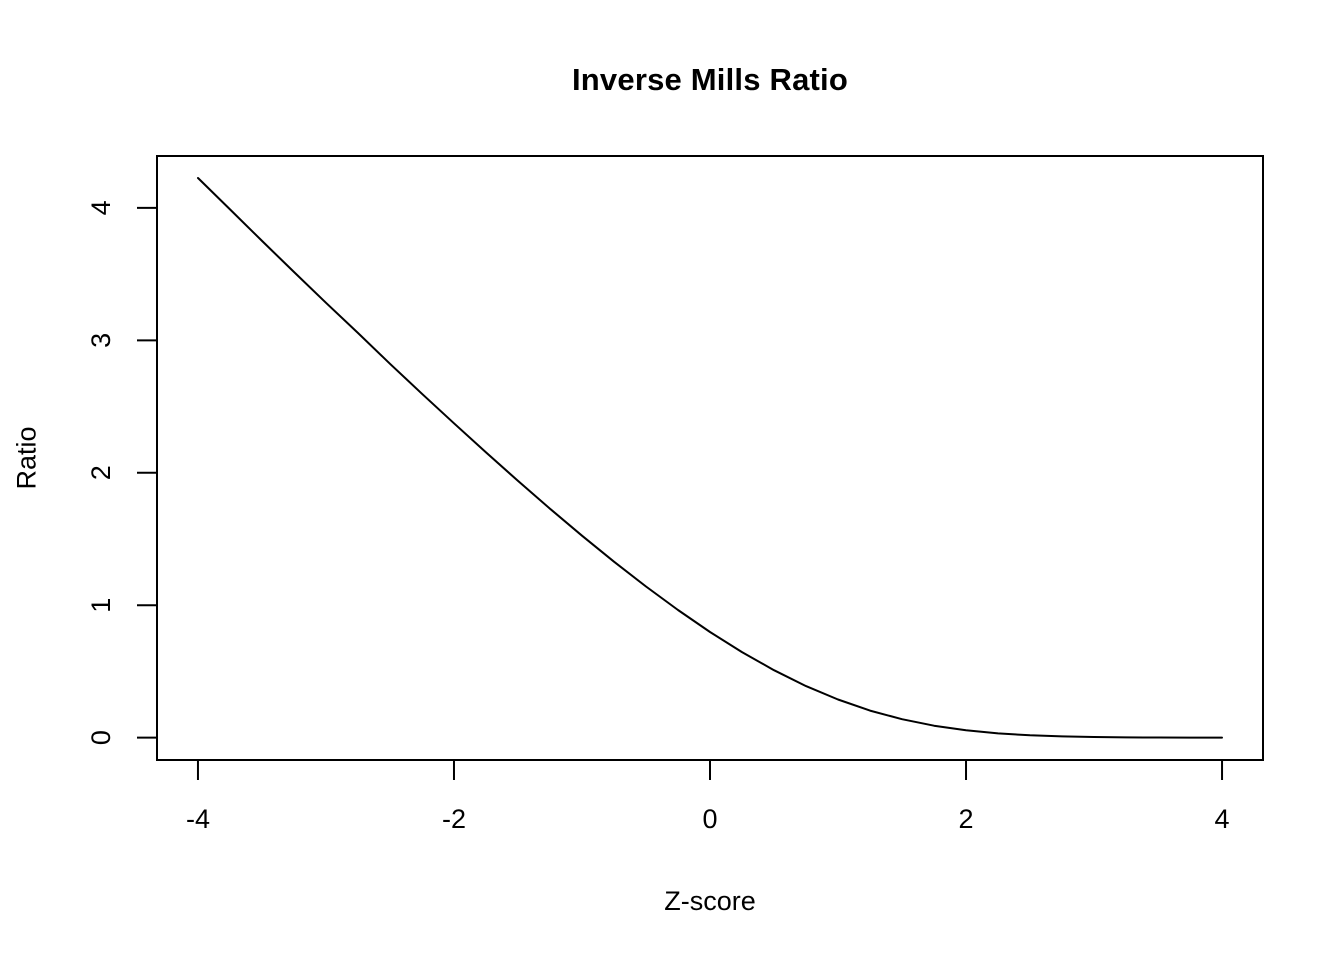  I want to click on x-tick-label: 0, so click(709, 819).